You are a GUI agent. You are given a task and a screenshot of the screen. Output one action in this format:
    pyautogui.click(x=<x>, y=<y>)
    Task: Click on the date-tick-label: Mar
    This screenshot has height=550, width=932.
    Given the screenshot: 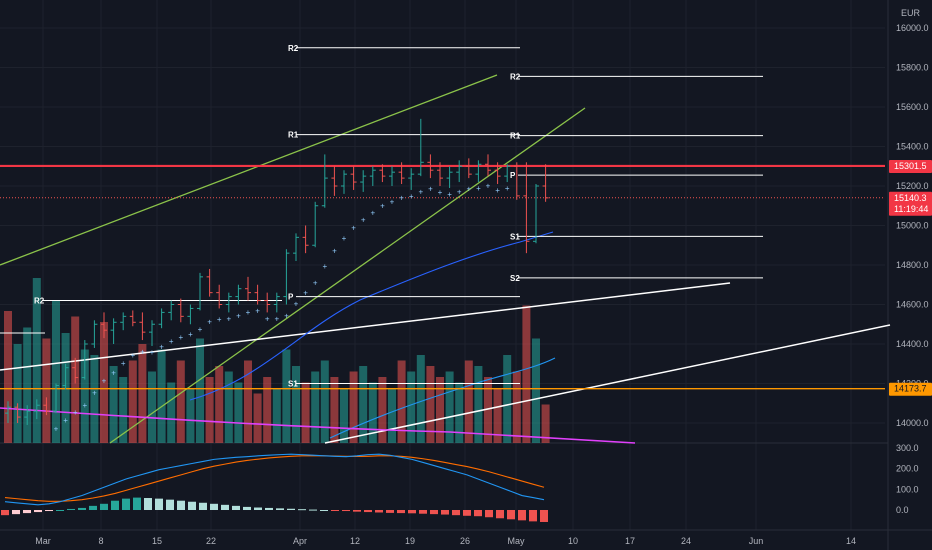 What is the action you would take?
    pyautogui.click(x=43, y=541)
    